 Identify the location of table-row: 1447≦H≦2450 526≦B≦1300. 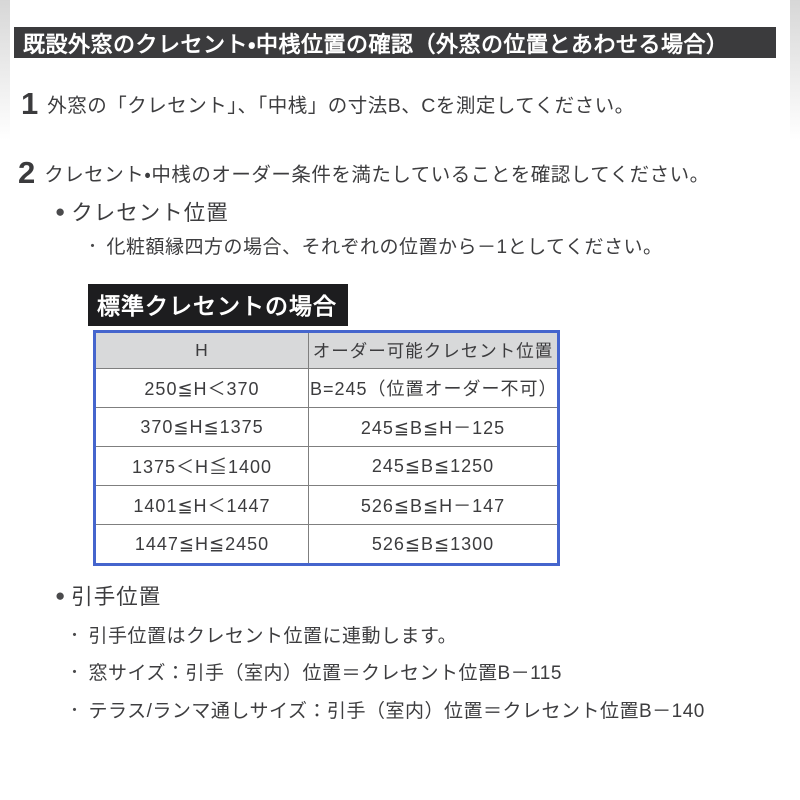
(326, 544).